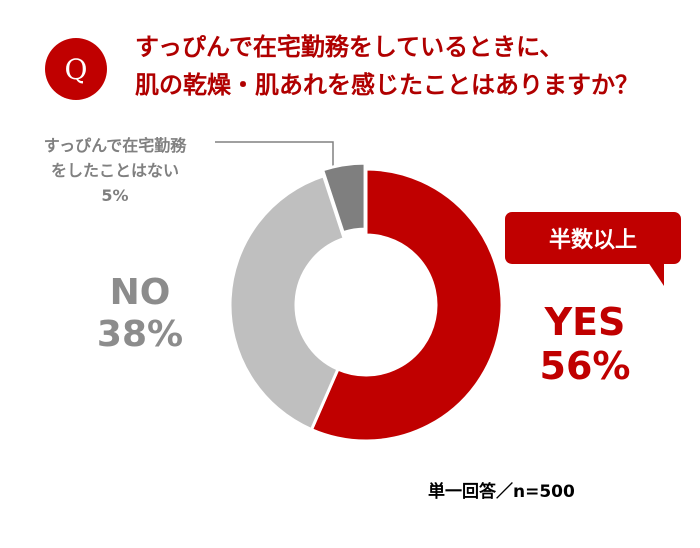 Image resolution: width=700 pixels, height=548 pixels. I want to click on badge-label: Q, so click(76, 69).